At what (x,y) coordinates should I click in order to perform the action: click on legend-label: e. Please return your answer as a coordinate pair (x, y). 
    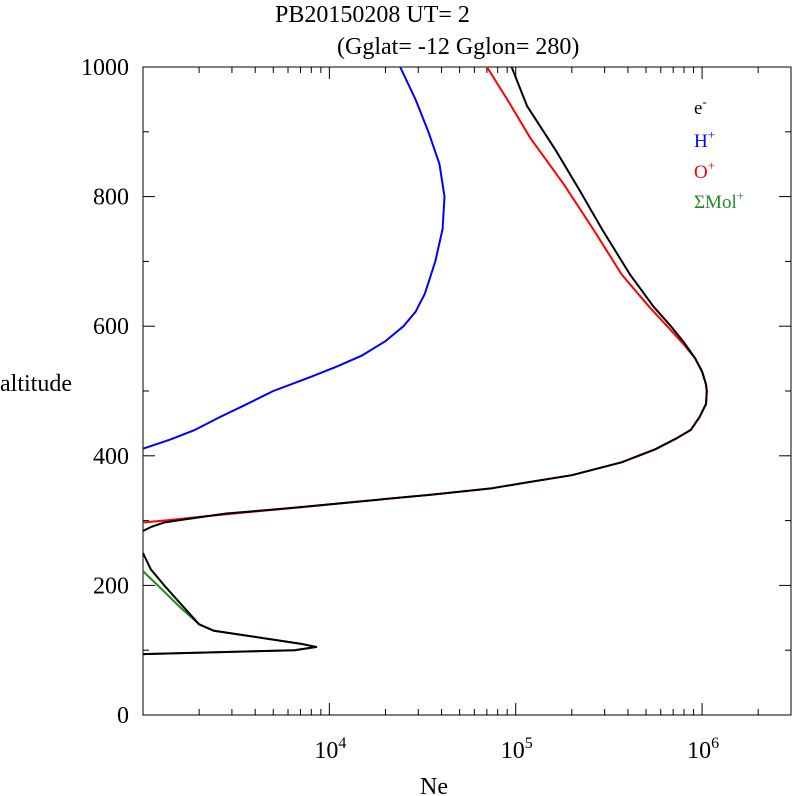
    Looking at the image, I should click on (698, 108).